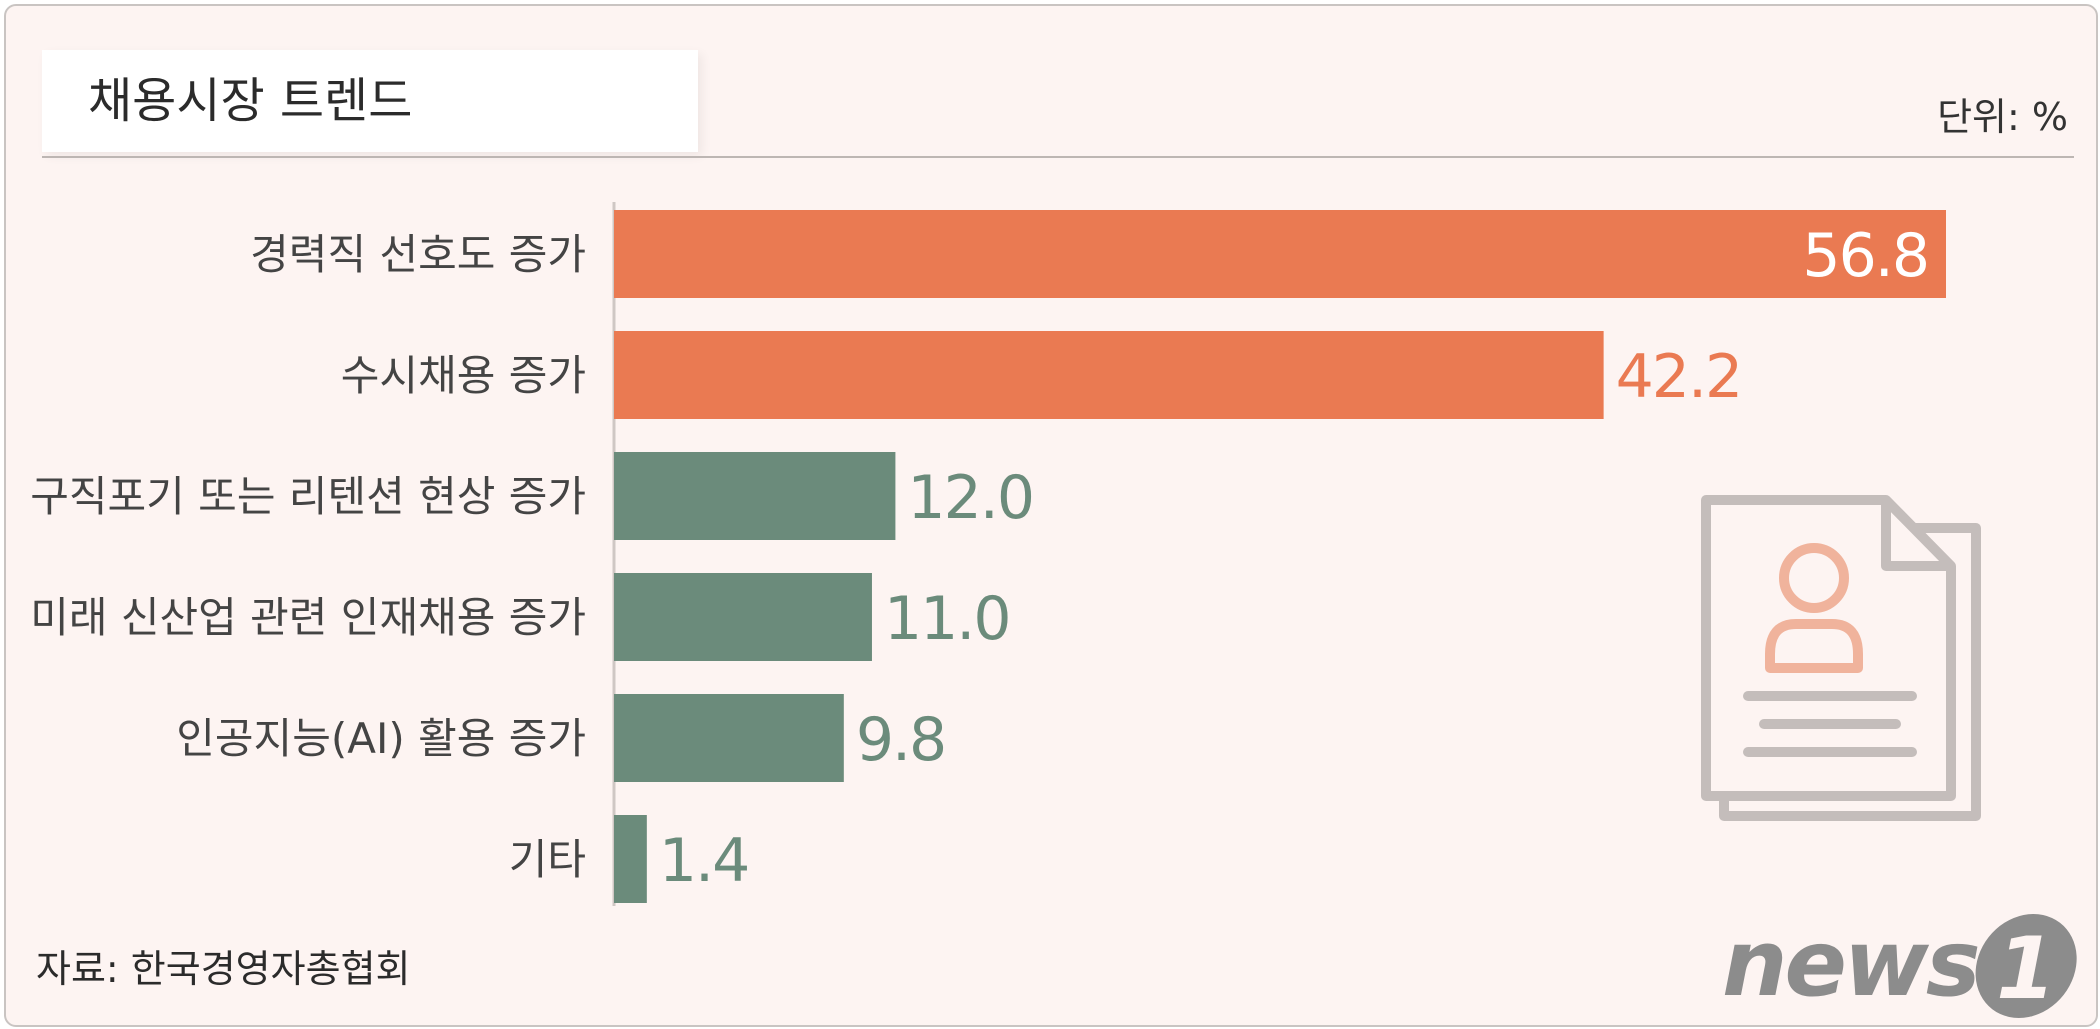 This screenshot has height=1029, width=2100. Describe the element at coordinates (1058, 157) in the screenshot. I see `header-divider` at that location.